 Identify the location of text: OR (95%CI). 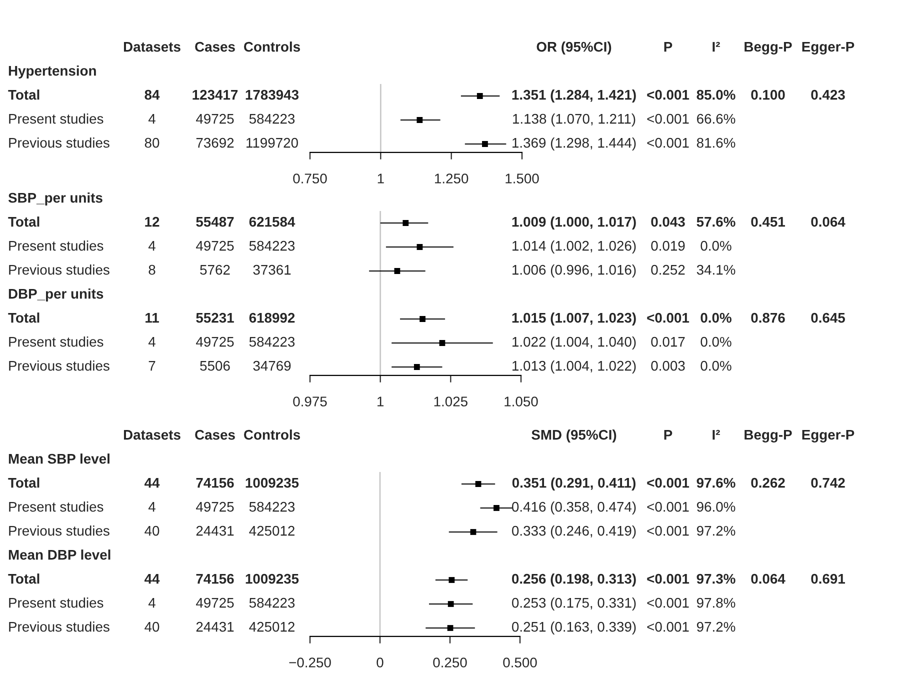
(574, 48).